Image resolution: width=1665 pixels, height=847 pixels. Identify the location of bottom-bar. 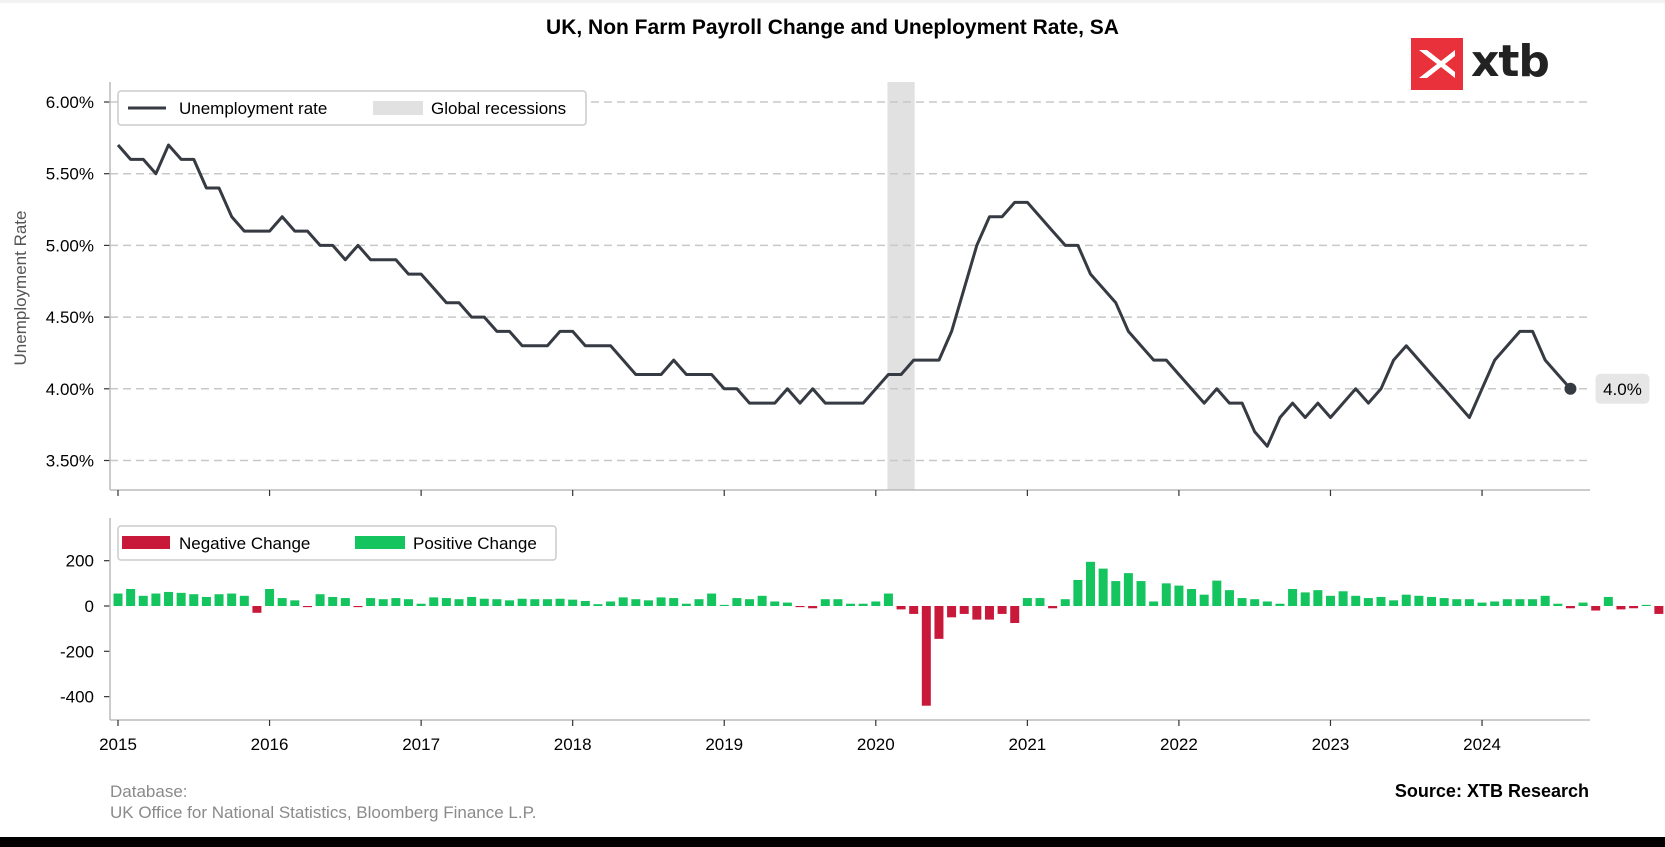
(832, 842).